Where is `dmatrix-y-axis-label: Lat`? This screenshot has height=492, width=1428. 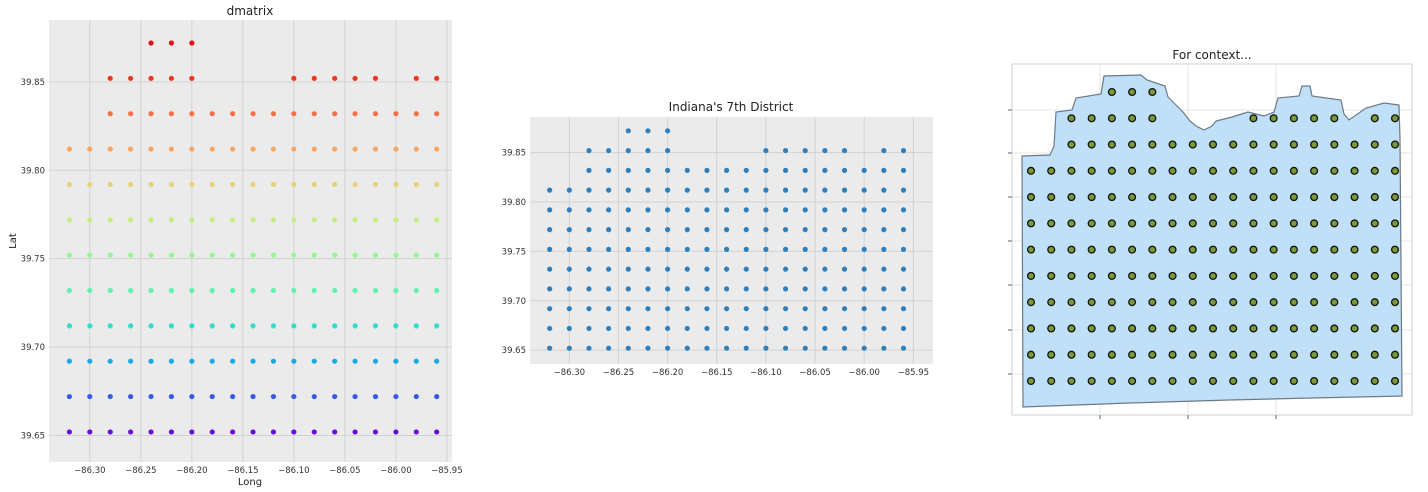 dmatrix-y-axis-label: Lat is located at coordinates (13, 241).